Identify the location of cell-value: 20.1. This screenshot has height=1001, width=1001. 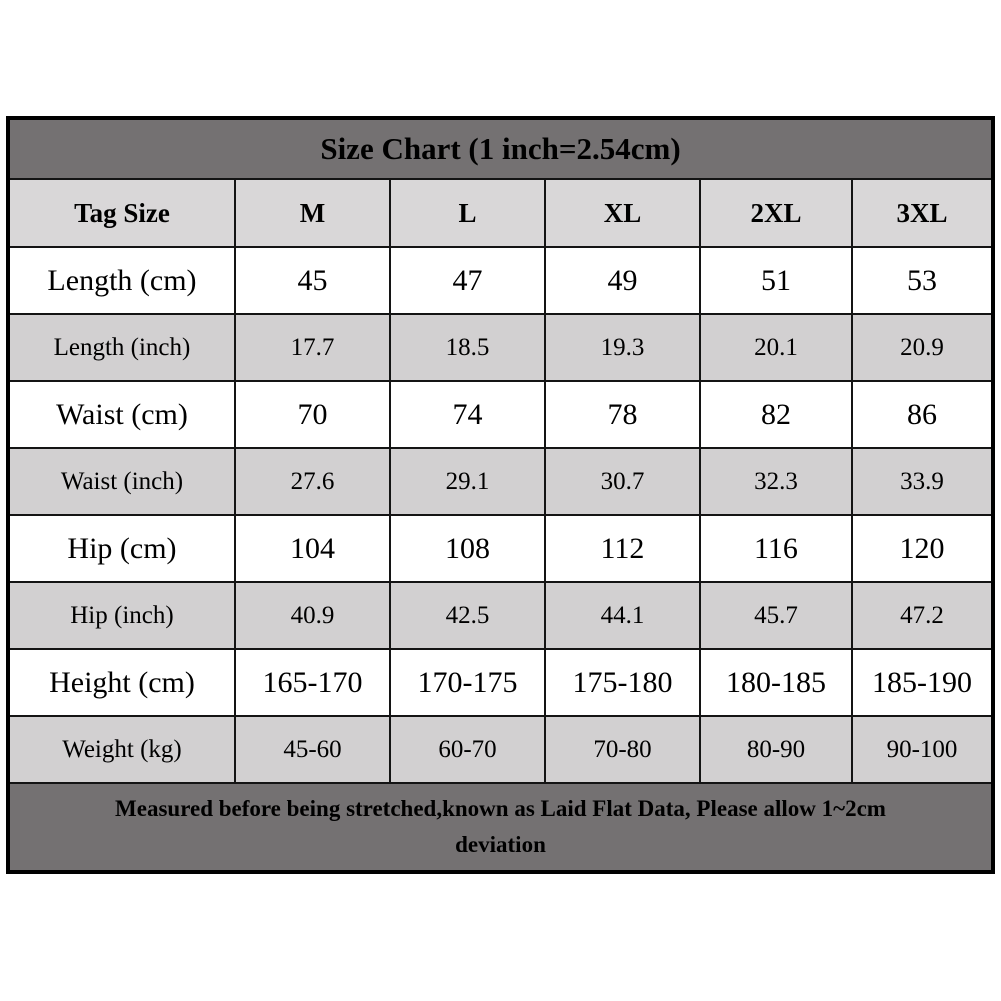
(775, 347).